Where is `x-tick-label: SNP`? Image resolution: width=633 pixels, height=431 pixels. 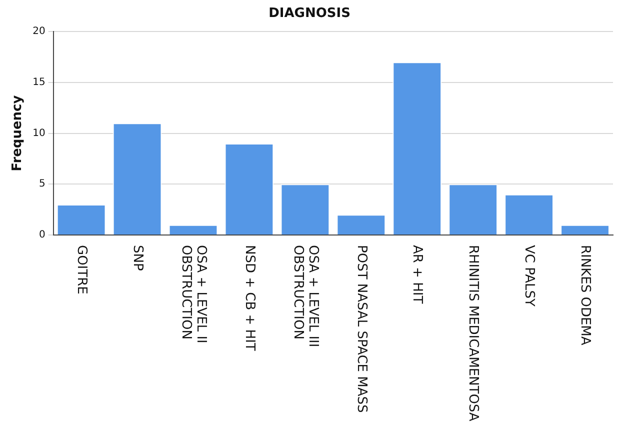 x-tick-label: SNP is located at coordinates (137, 258).